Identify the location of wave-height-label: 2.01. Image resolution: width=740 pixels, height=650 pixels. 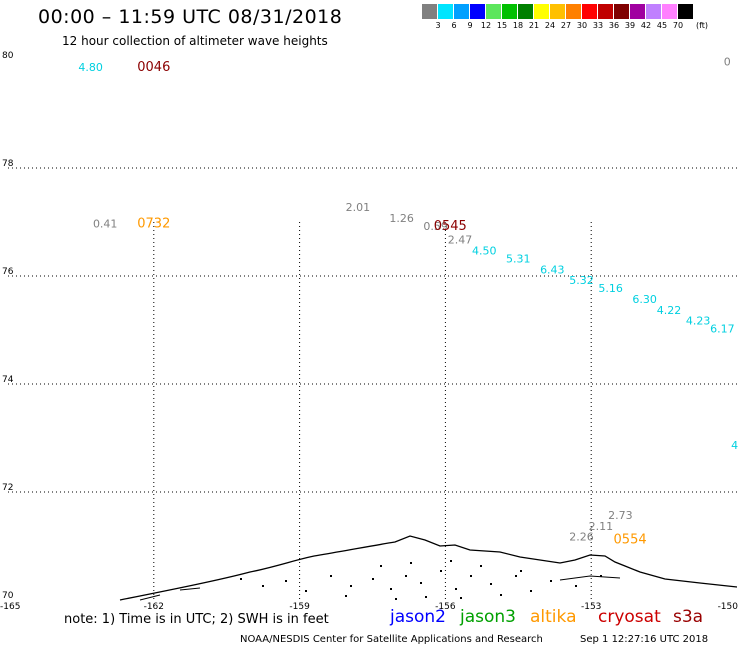
(358, 207).